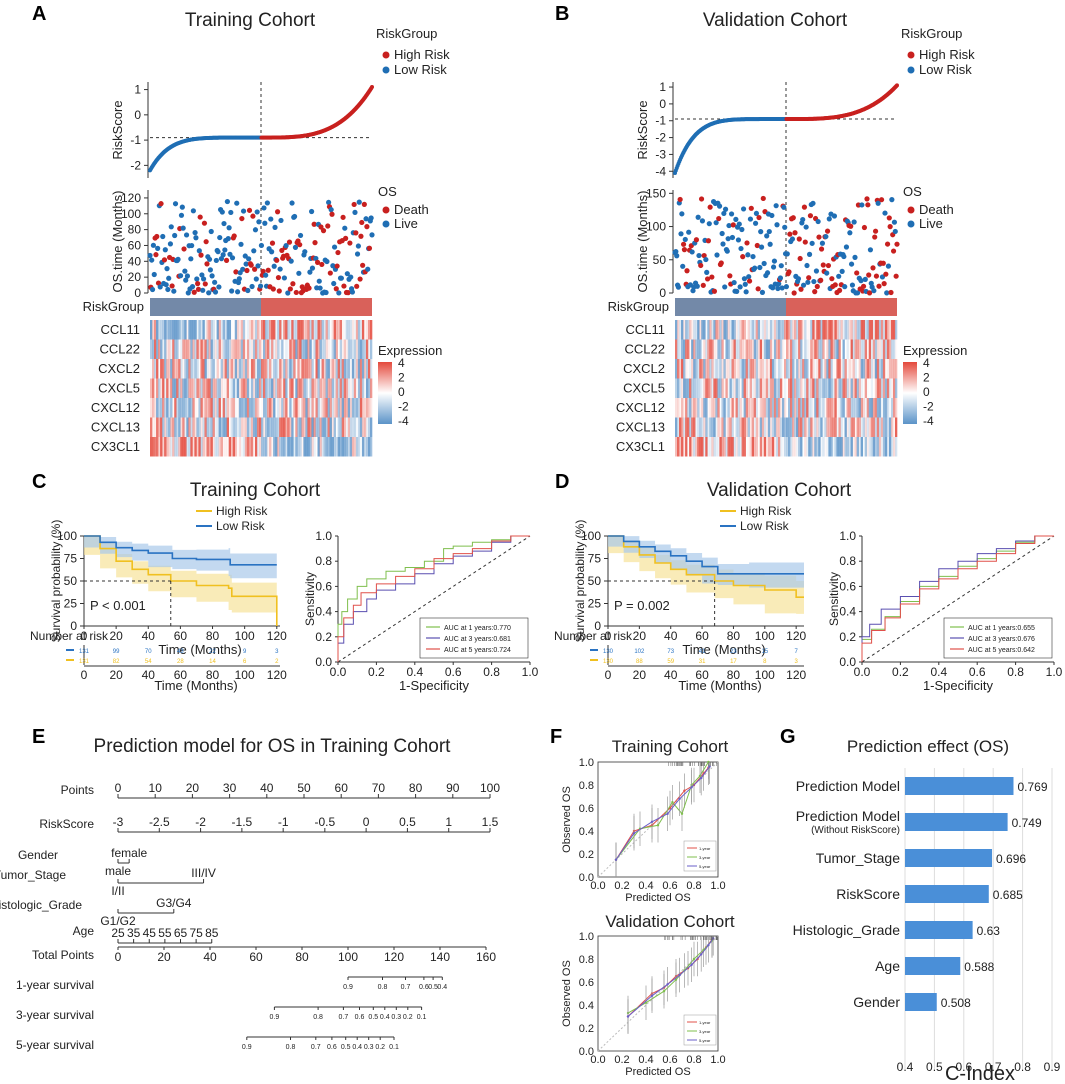 This screenshot has height=1084, width=1065. I want to click on axis-label-time-2: Time (Months), so click(719, 685).